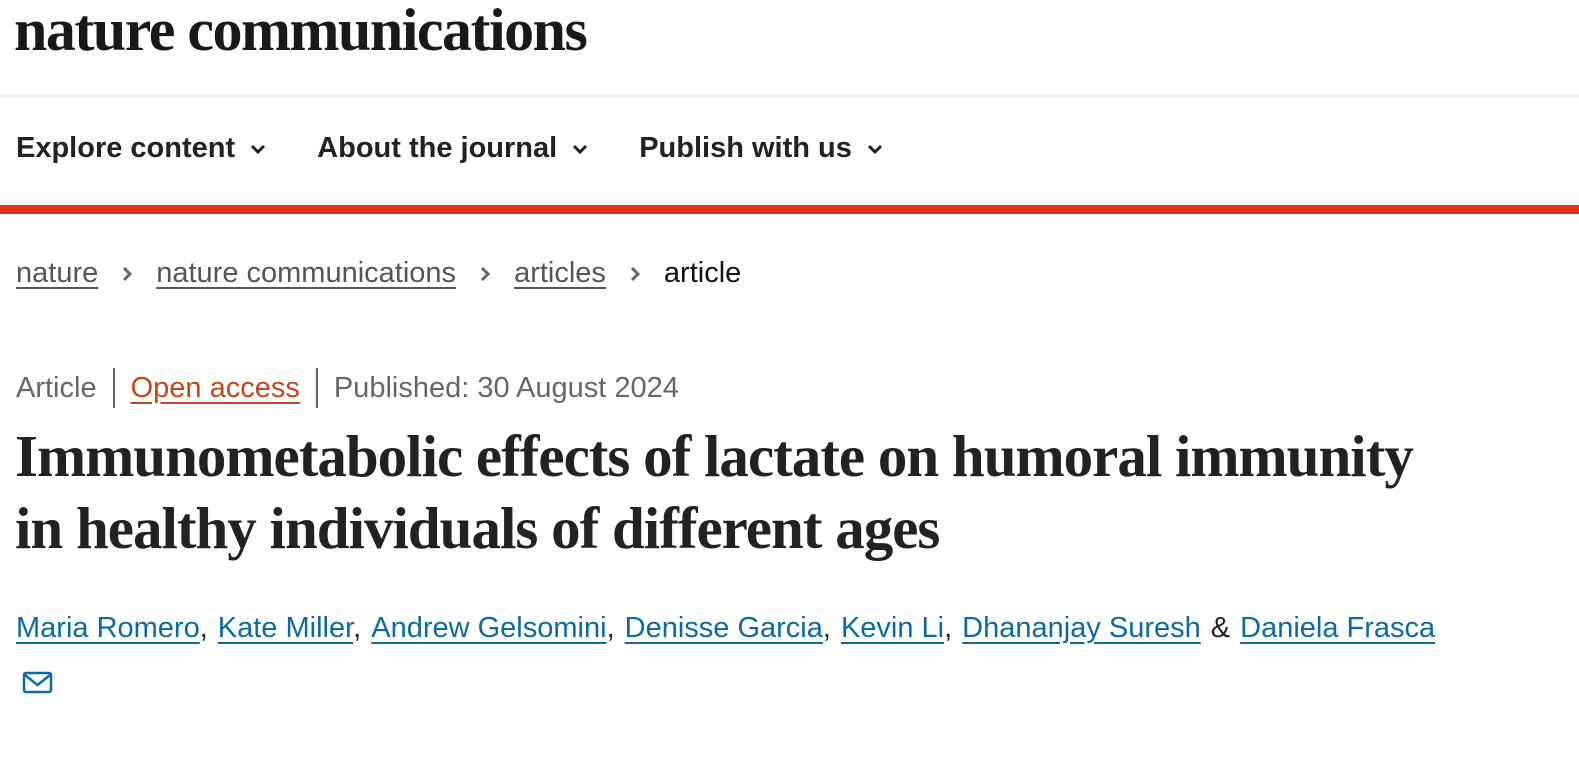  I want to click on breadcrumb-link: nature, so click(57, 273).